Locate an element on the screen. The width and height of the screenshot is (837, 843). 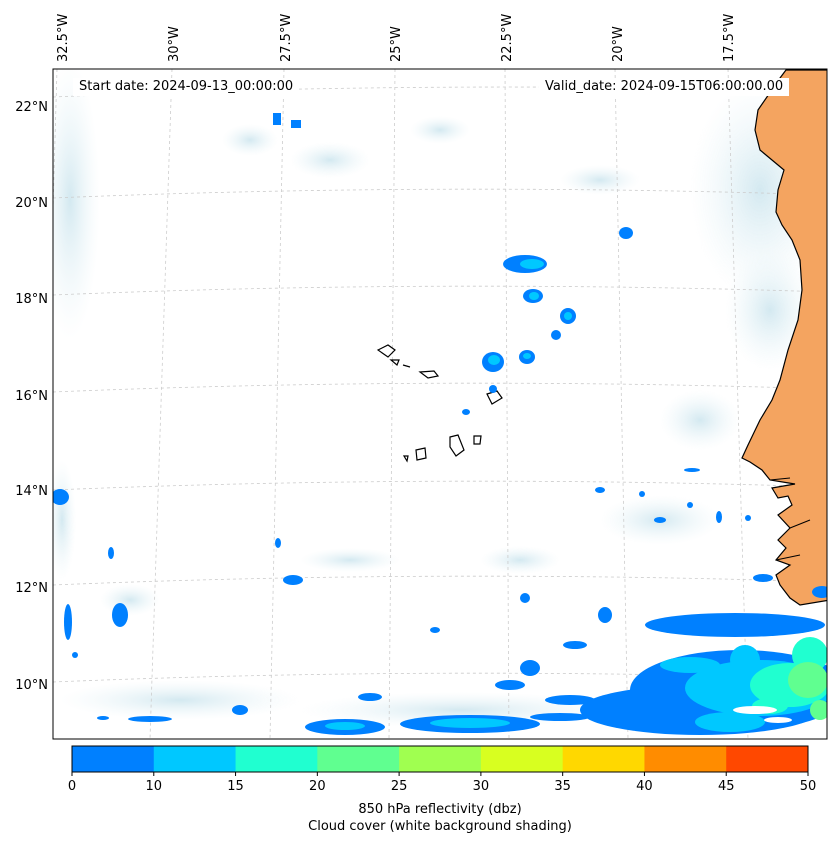
africa-landmass is located at coordinates (784, 337).